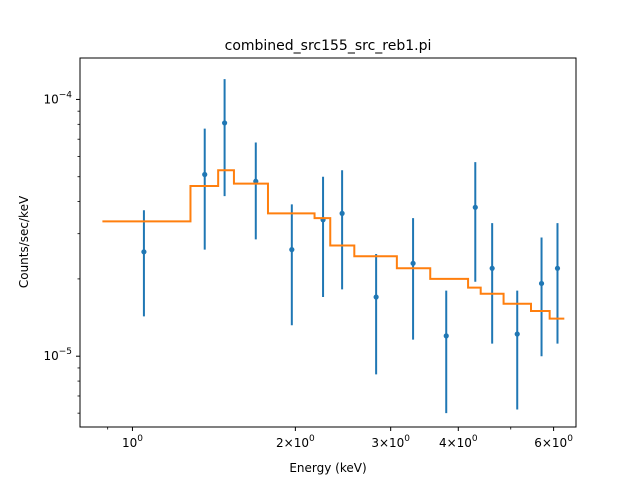 This screenshot has height=480, width=640. I want to click on x-tick-label: 100, so click(132, 442).